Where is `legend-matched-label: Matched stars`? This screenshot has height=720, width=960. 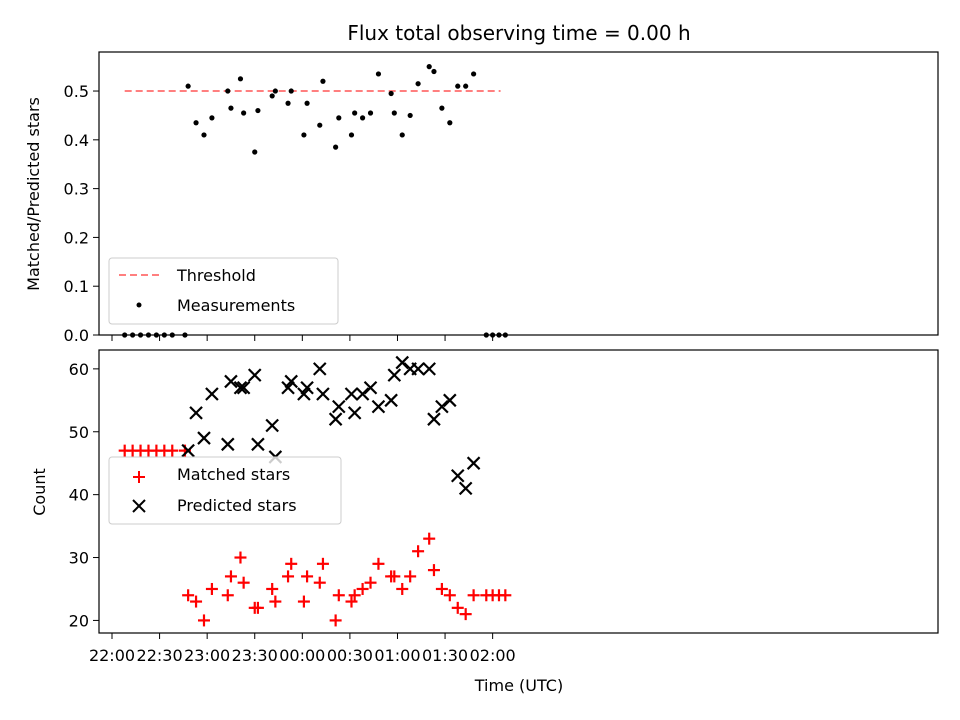 legend-matched-label: Matched stars is located at coordinates (233, 474).